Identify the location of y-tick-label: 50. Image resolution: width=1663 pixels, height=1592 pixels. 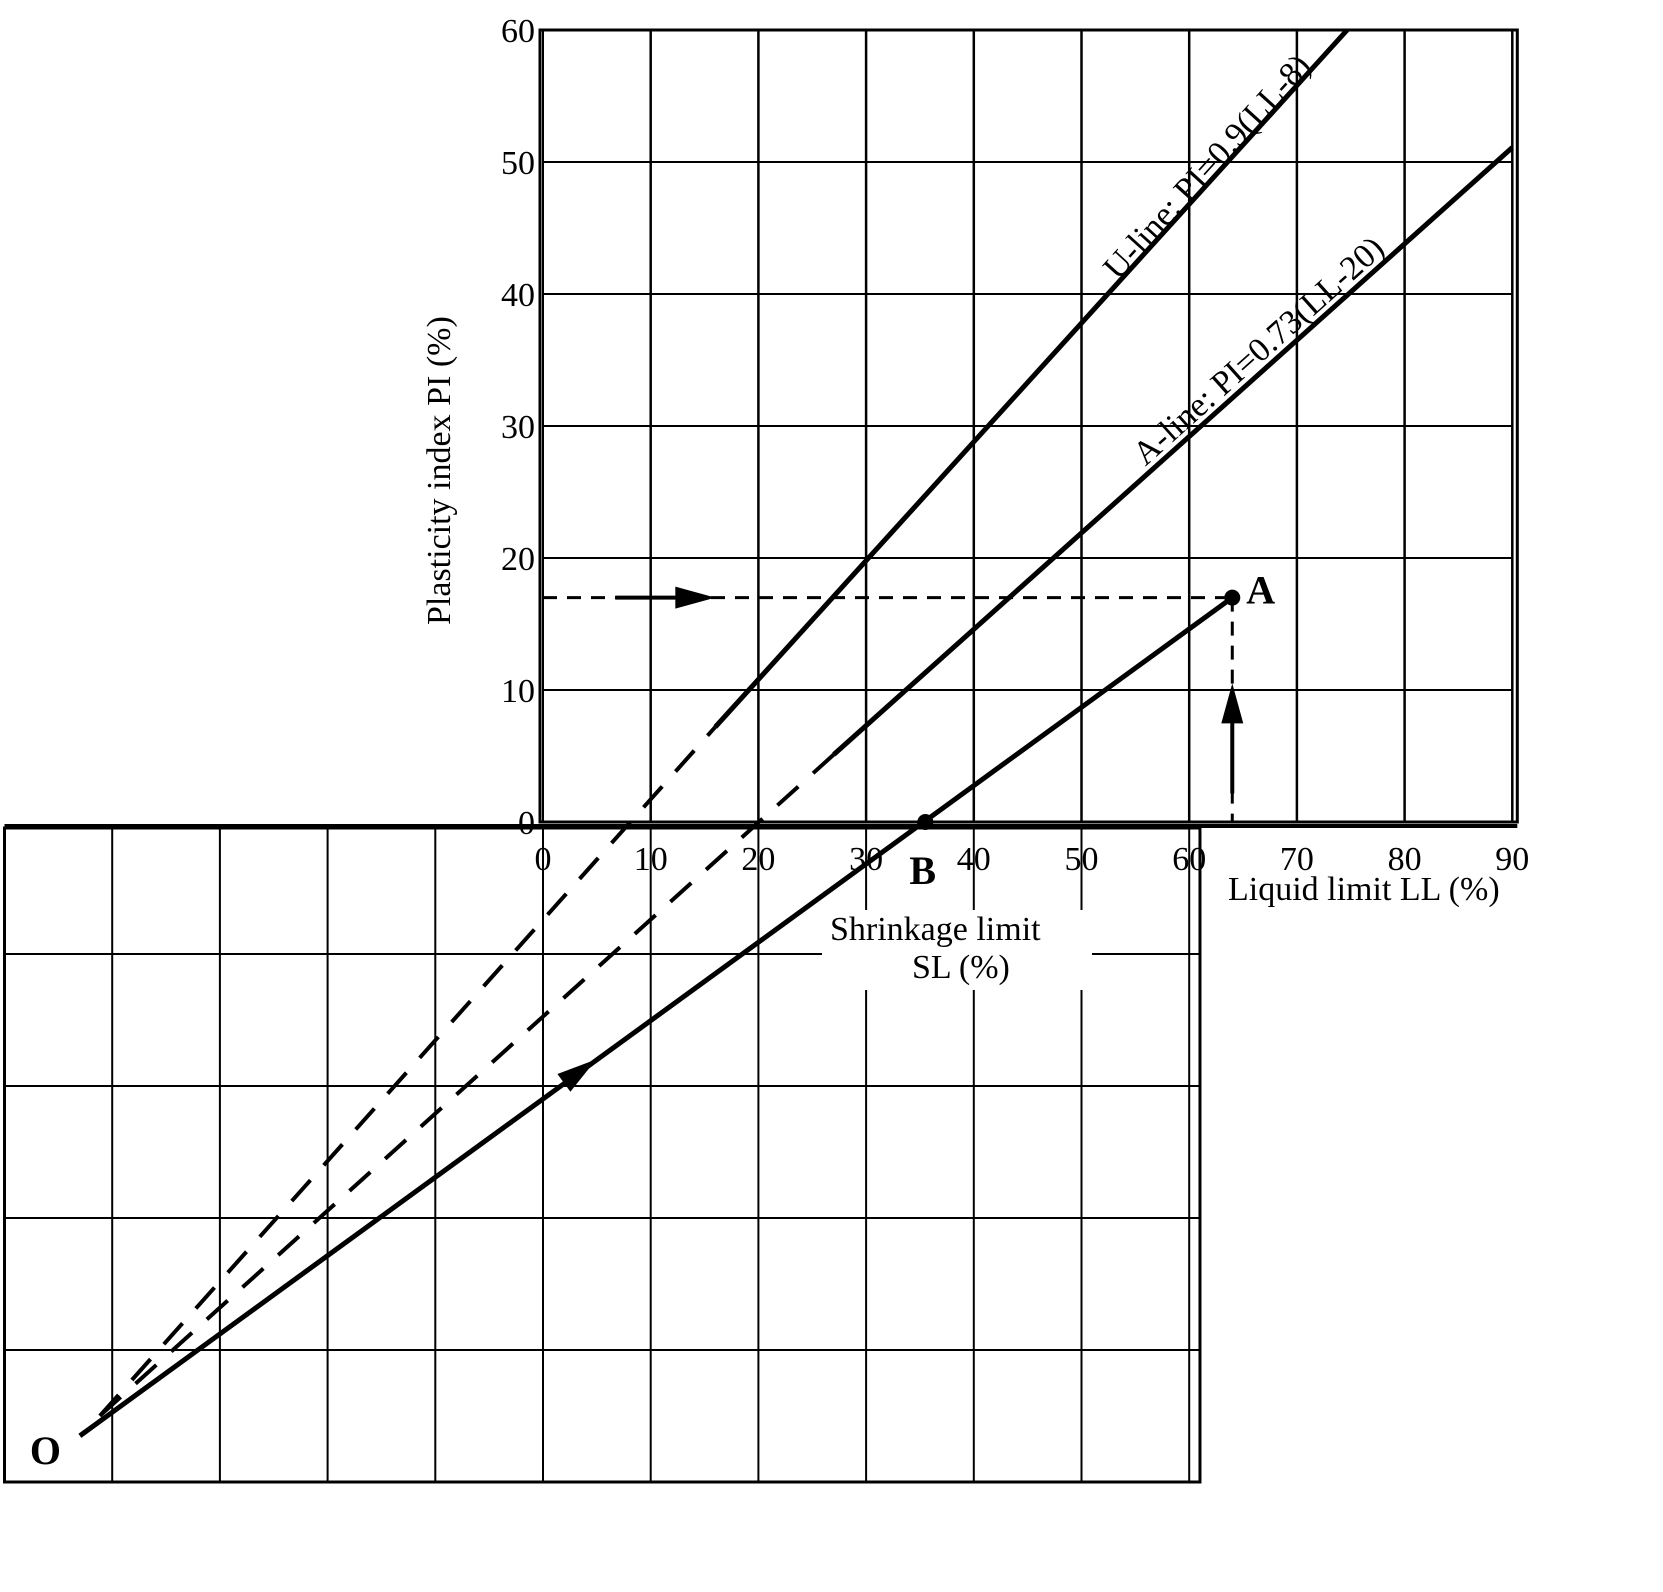
(518, 163).